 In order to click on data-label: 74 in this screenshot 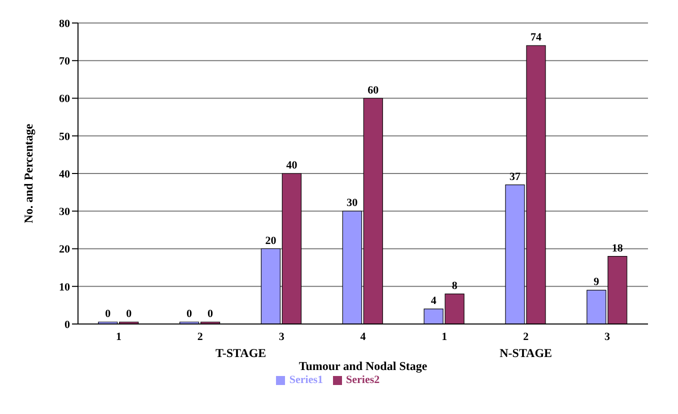, I will do `click(536, 38)`.